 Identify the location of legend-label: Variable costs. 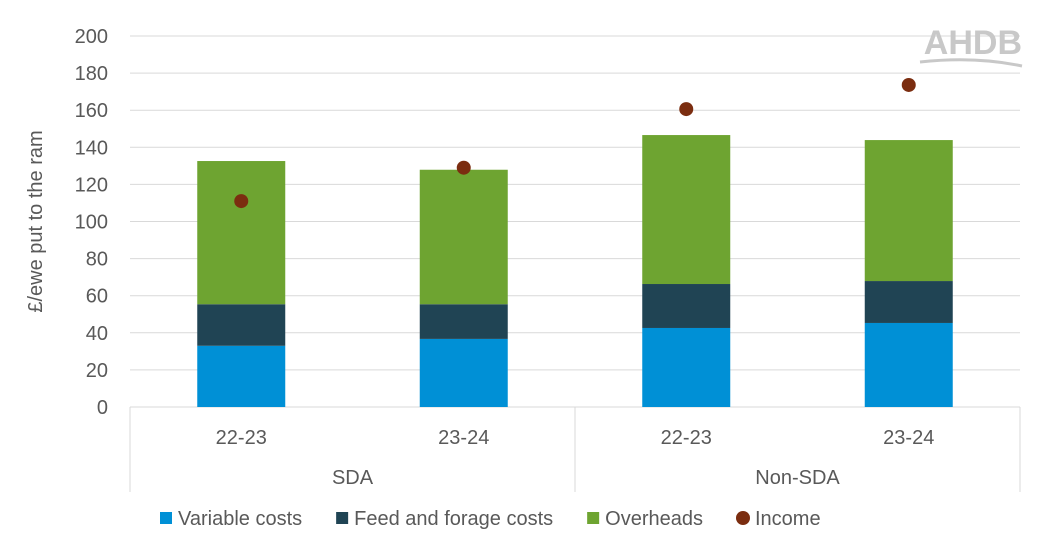
(240, 519).